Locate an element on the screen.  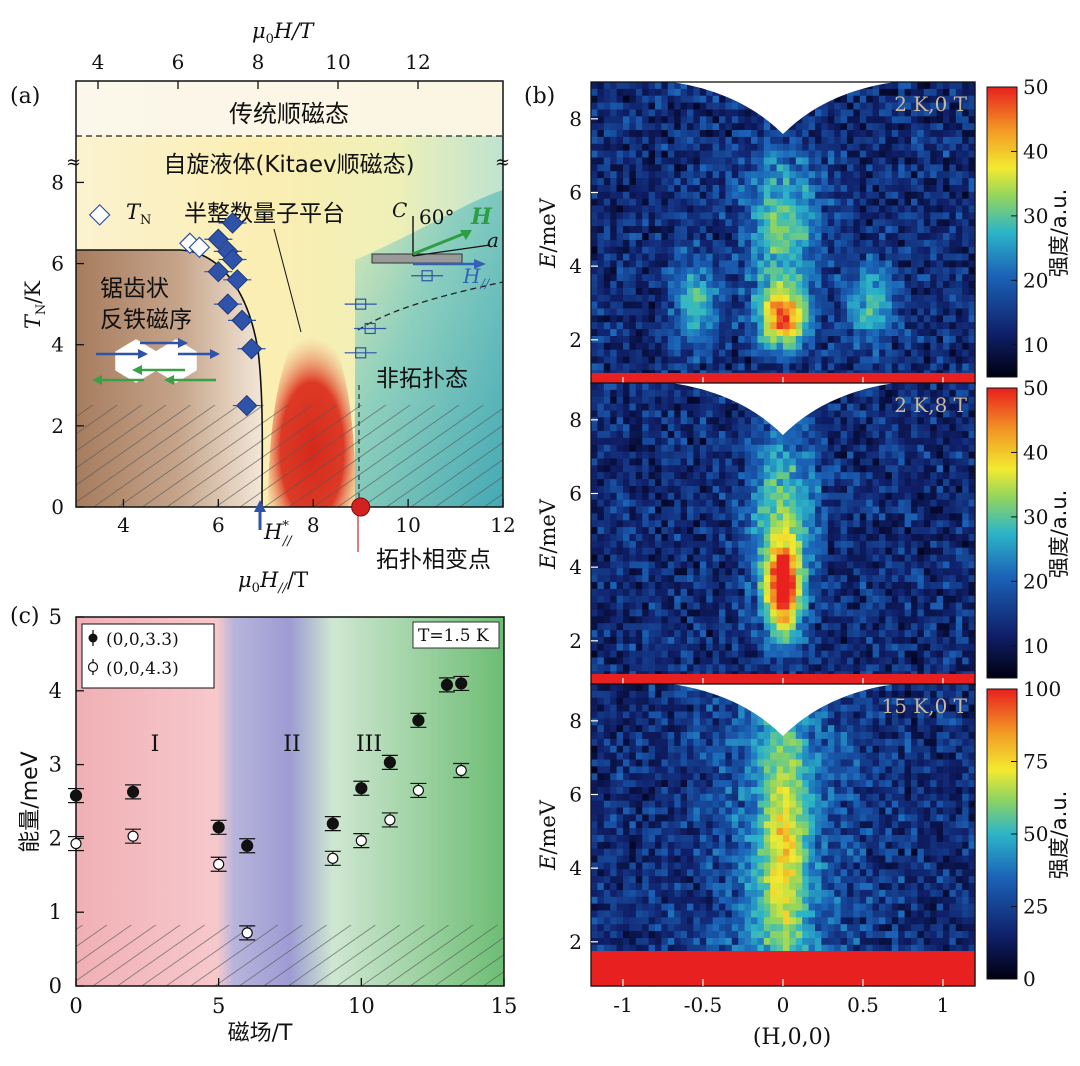
transition-point-label: 拓扑相变点 is located at coordinates (433, 560).